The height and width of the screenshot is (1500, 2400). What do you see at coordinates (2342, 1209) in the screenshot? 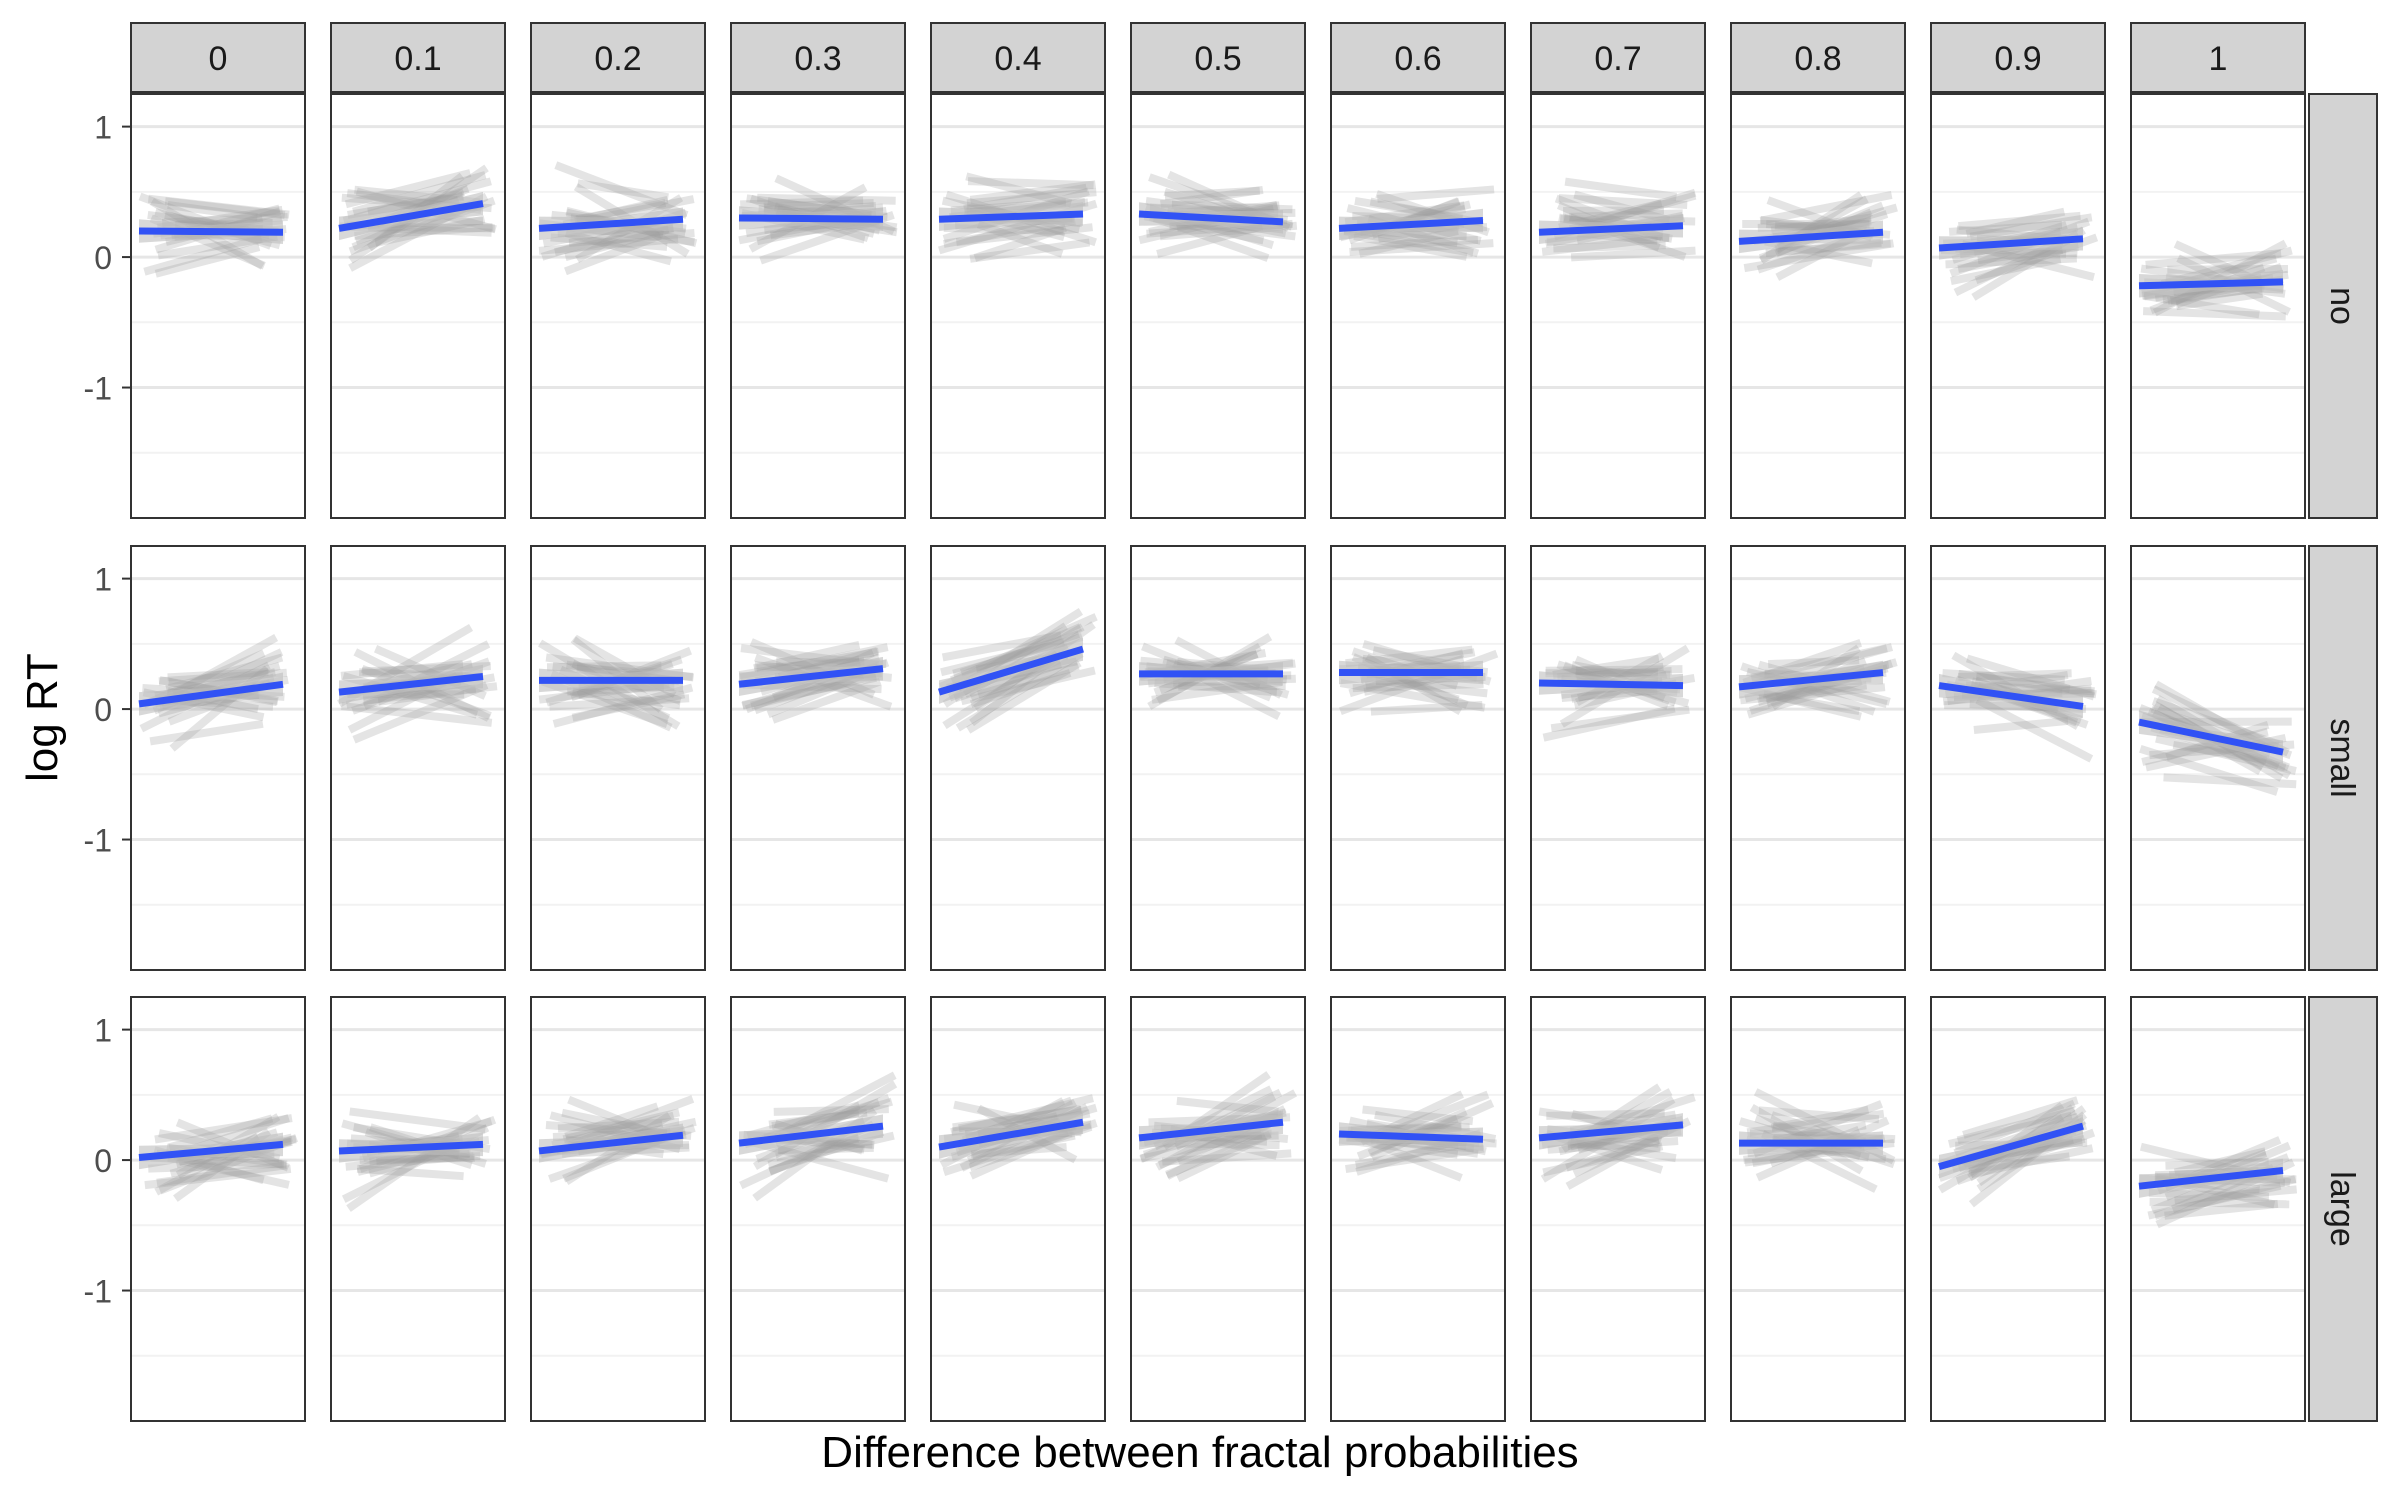
I see `facet-row-label: large` at bounding box center [2342, 1209].